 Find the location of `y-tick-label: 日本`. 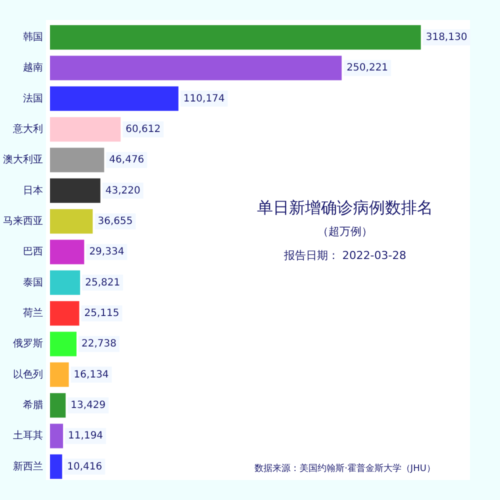

y-tick-label: 日本 is located at coordinates (33, 190).